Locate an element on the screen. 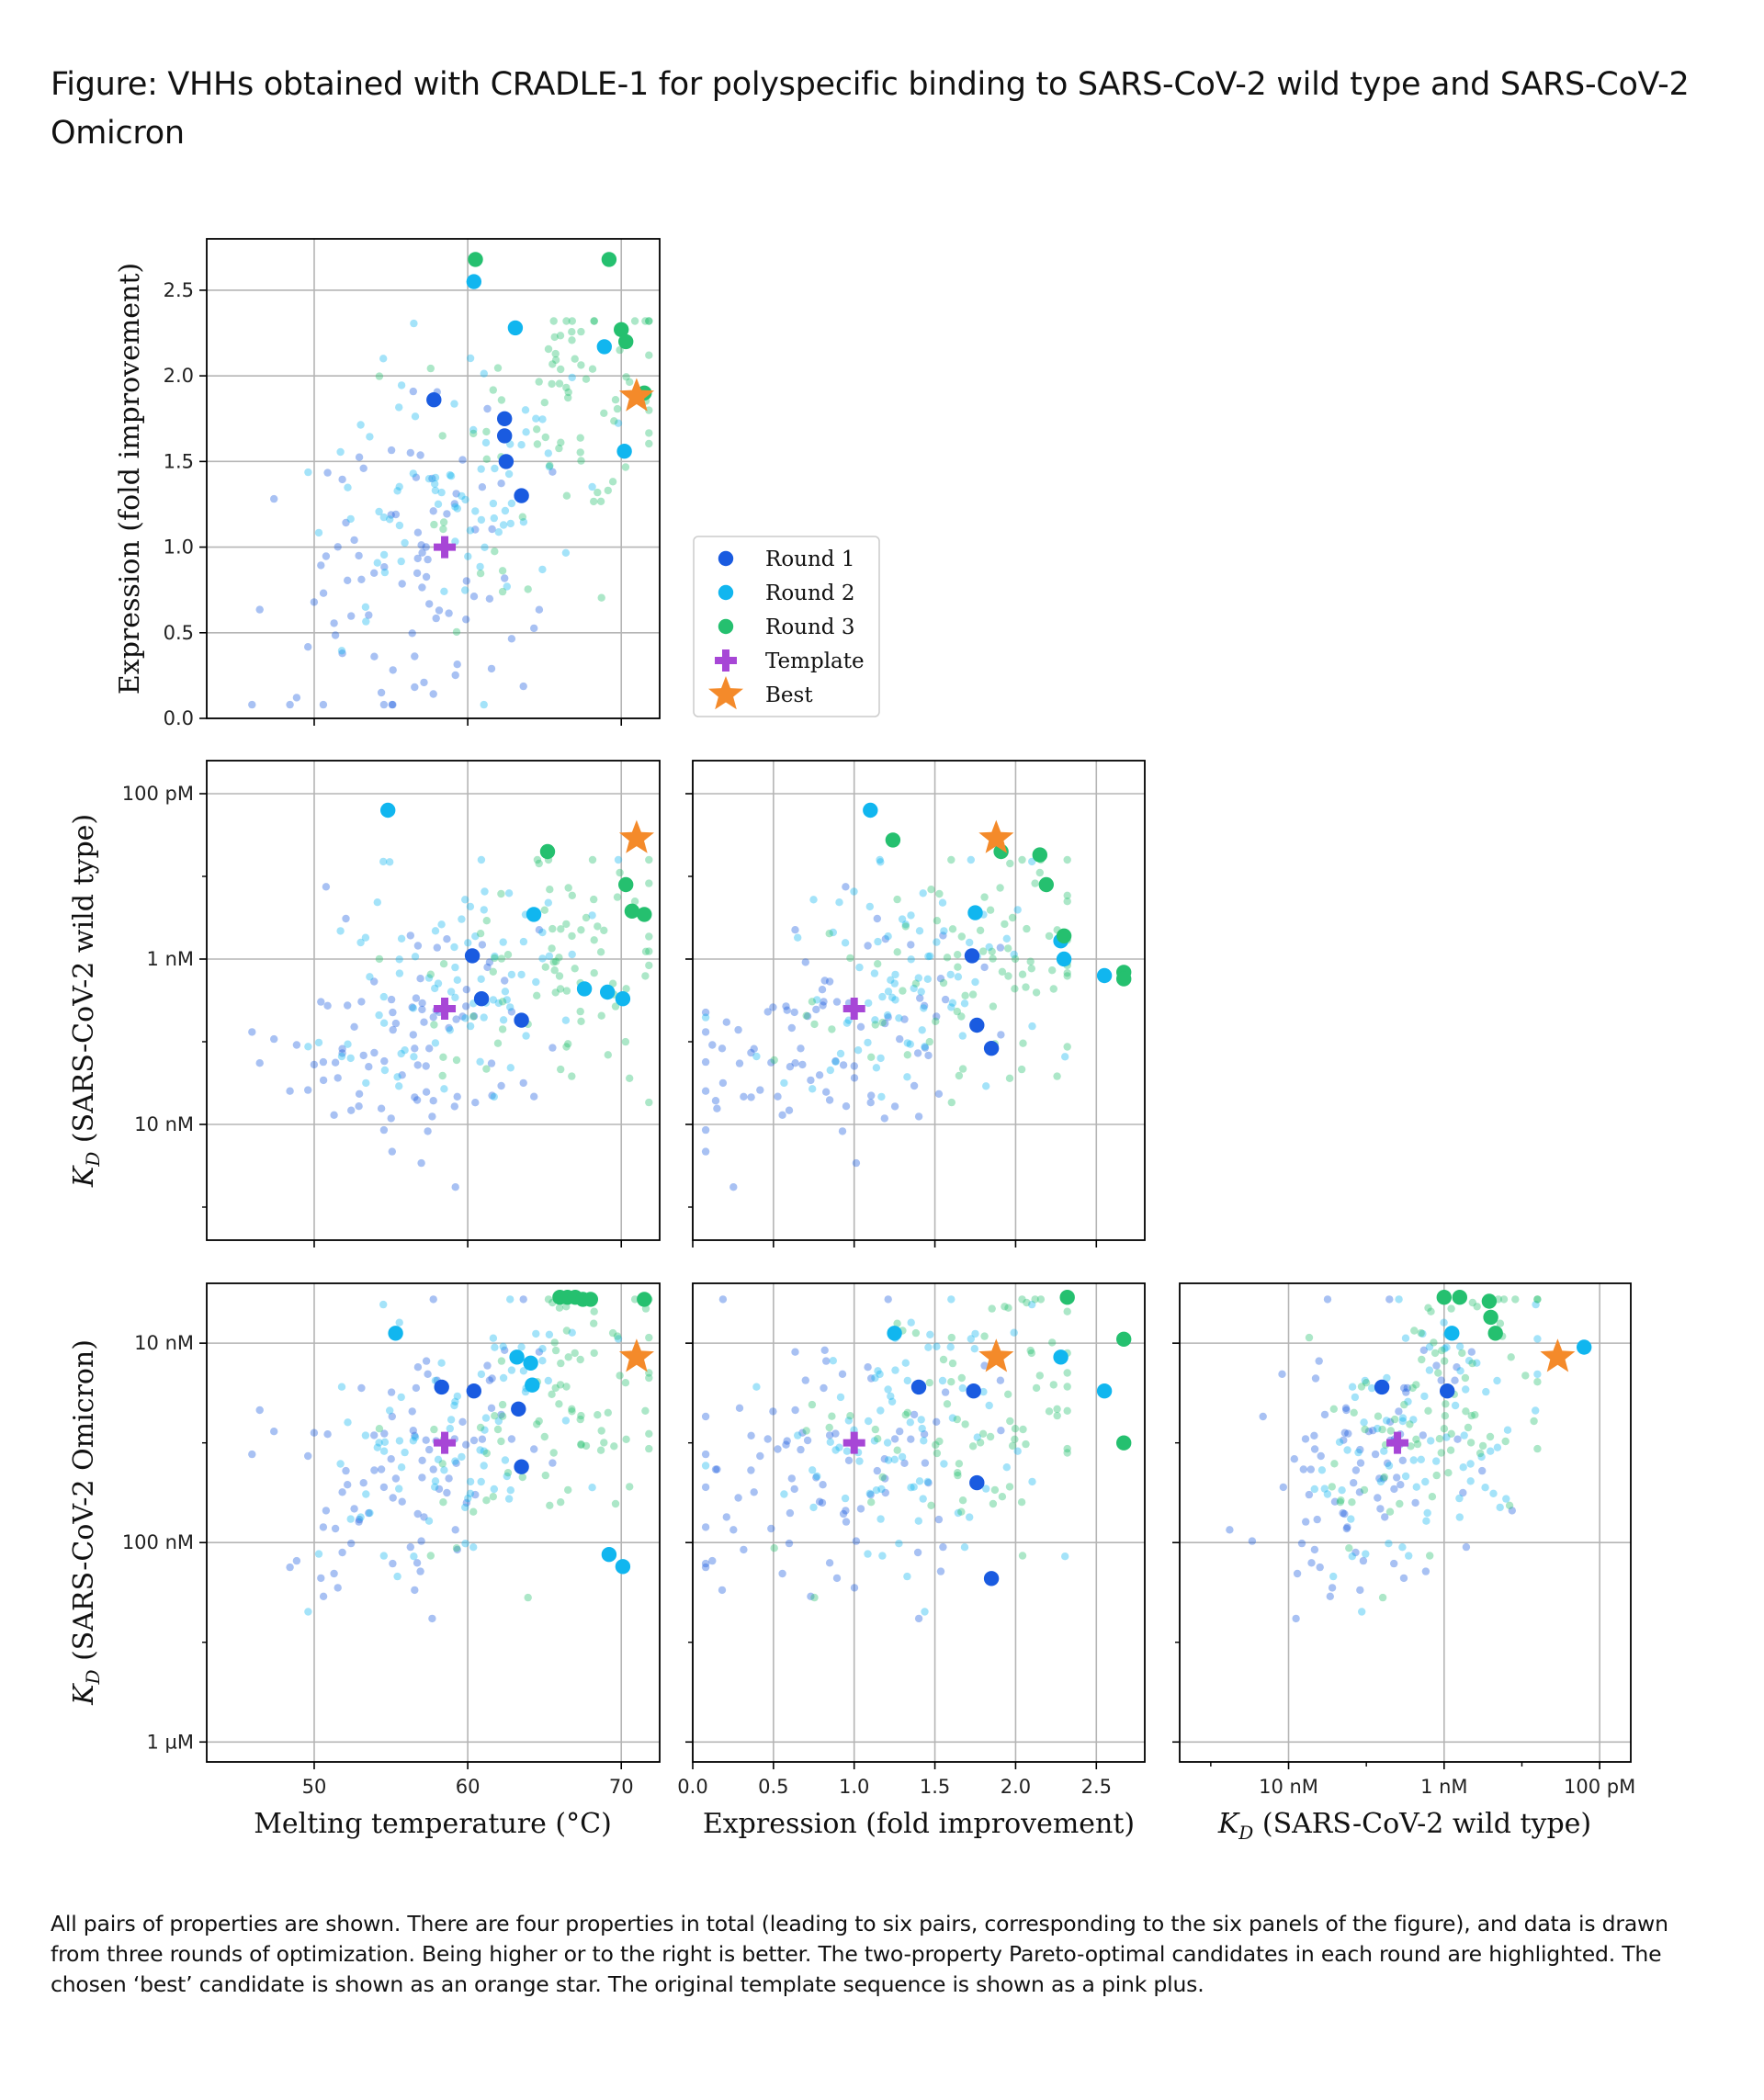  x-tick-label: 0.5 is located at coordinates (773, 1787).